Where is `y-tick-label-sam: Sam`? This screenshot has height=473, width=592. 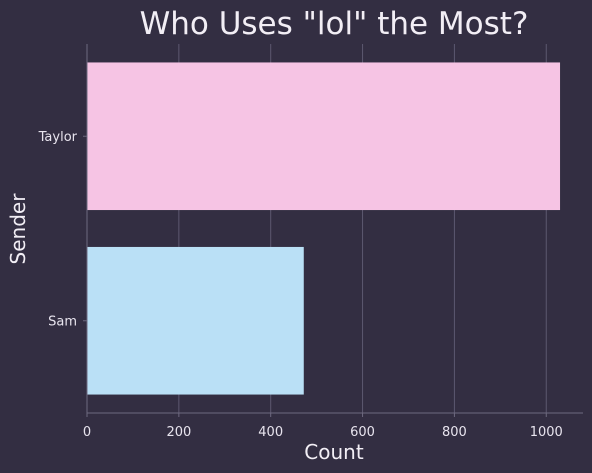
y-tick-label-sam: Sam is located at coordinates (62, 321).